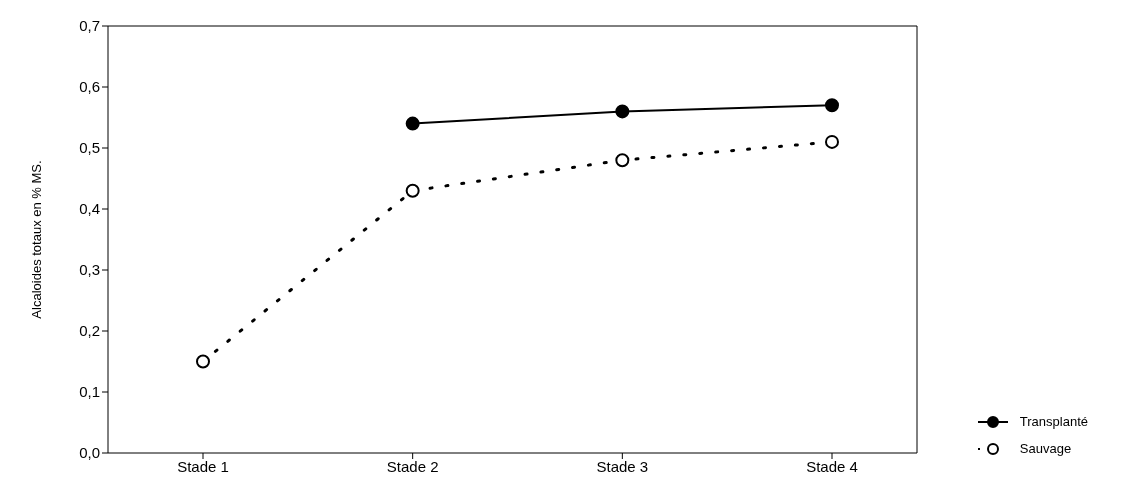 This screenshot has height=496, width=1130. I want to click on y-tick-label: 0,4, so click(89, 209).